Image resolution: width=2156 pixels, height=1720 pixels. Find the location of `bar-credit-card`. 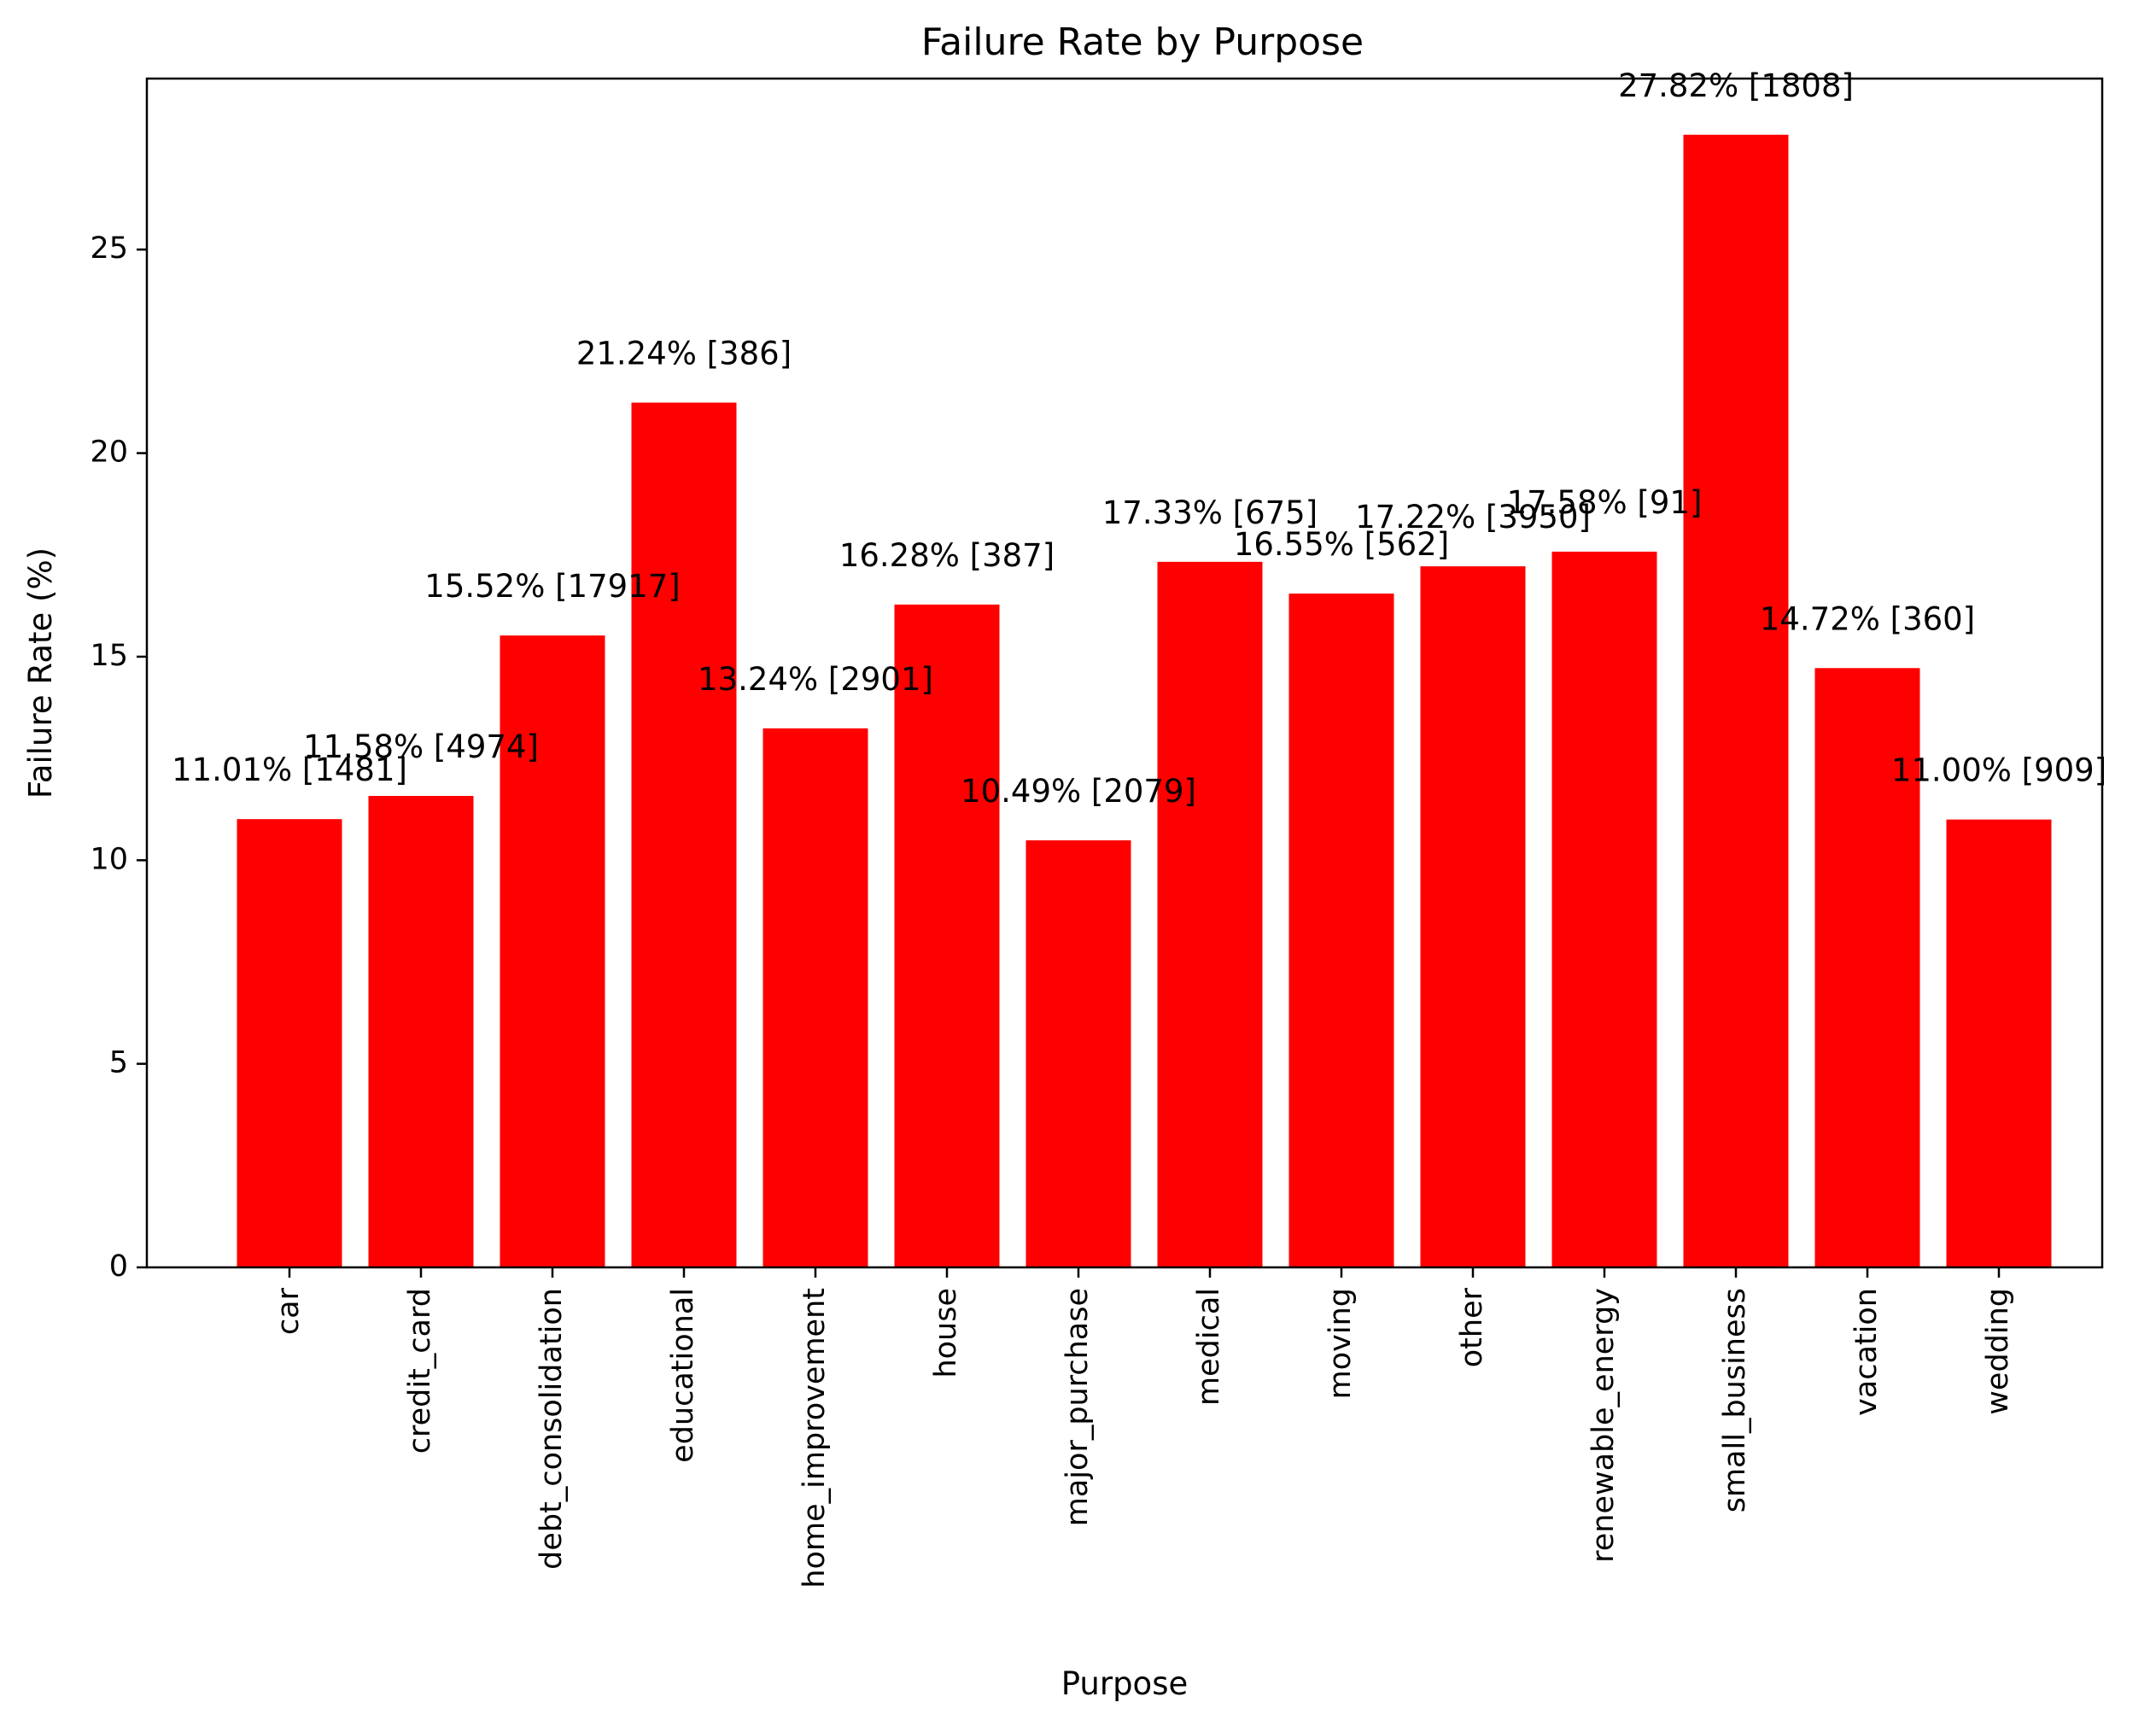

bar-credit-card is located at coordinates (421, 1031).